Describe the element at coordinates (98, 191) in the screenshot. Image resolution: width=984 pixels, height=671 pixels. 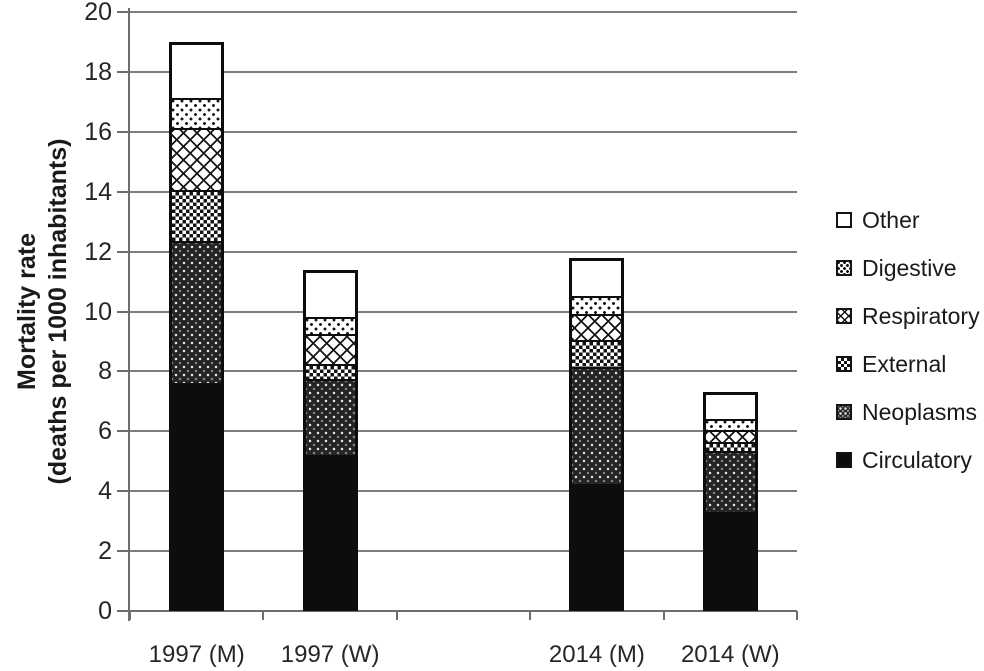
I see `y-tick-label-14: 14` at that location.